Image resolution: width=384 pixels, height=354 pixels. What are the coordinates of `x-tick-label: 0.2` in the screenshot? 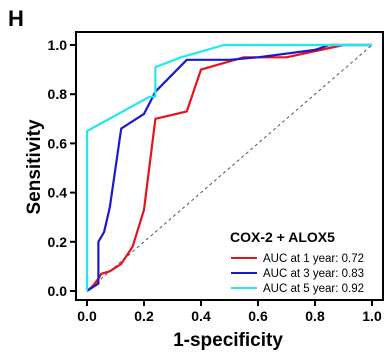 It's located at (144, 316).